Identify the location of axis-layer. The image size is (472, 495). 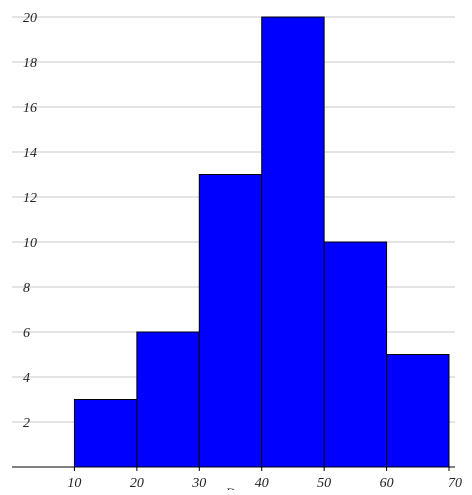
(233, 468).